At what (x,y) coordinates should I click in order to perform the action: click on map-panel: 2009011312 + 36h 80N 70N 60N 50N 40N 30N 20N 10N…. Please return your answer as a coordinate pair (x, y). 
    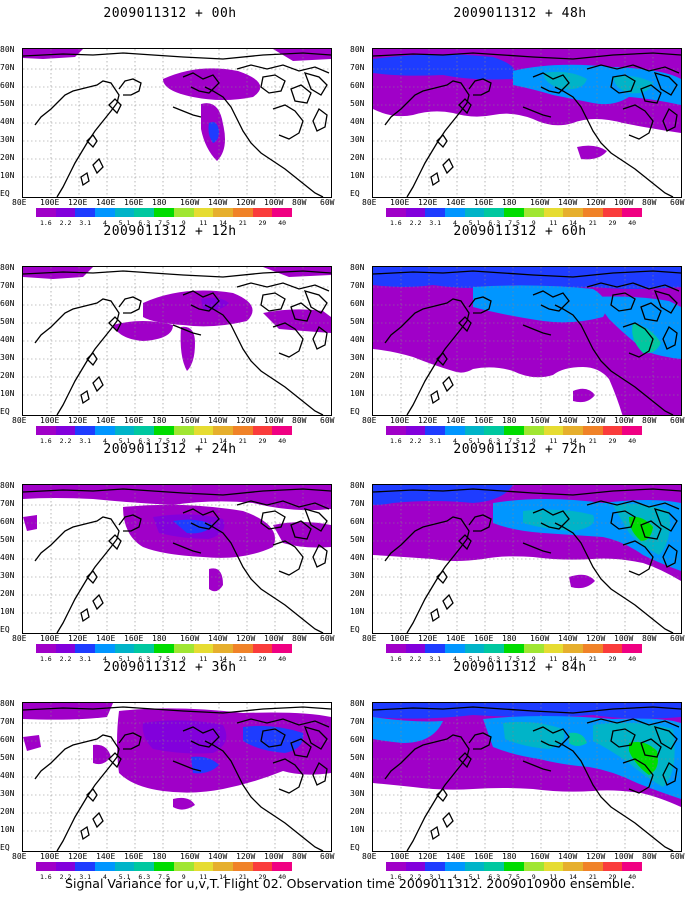
    Looking at the image, I should click on (170, 770).